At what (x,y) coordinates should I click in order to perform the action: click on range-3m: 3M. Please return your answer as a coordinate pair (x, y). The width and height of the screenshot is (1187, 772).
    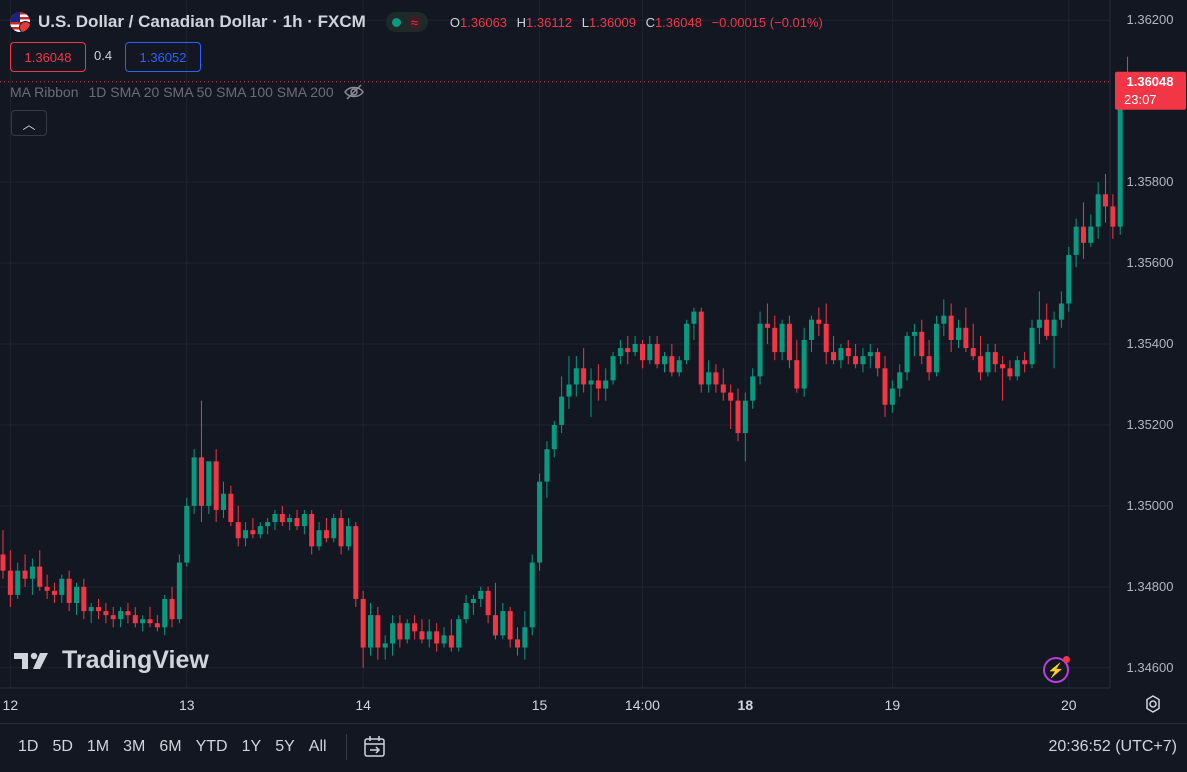
    Looking at the image, I should click on (134, 746).